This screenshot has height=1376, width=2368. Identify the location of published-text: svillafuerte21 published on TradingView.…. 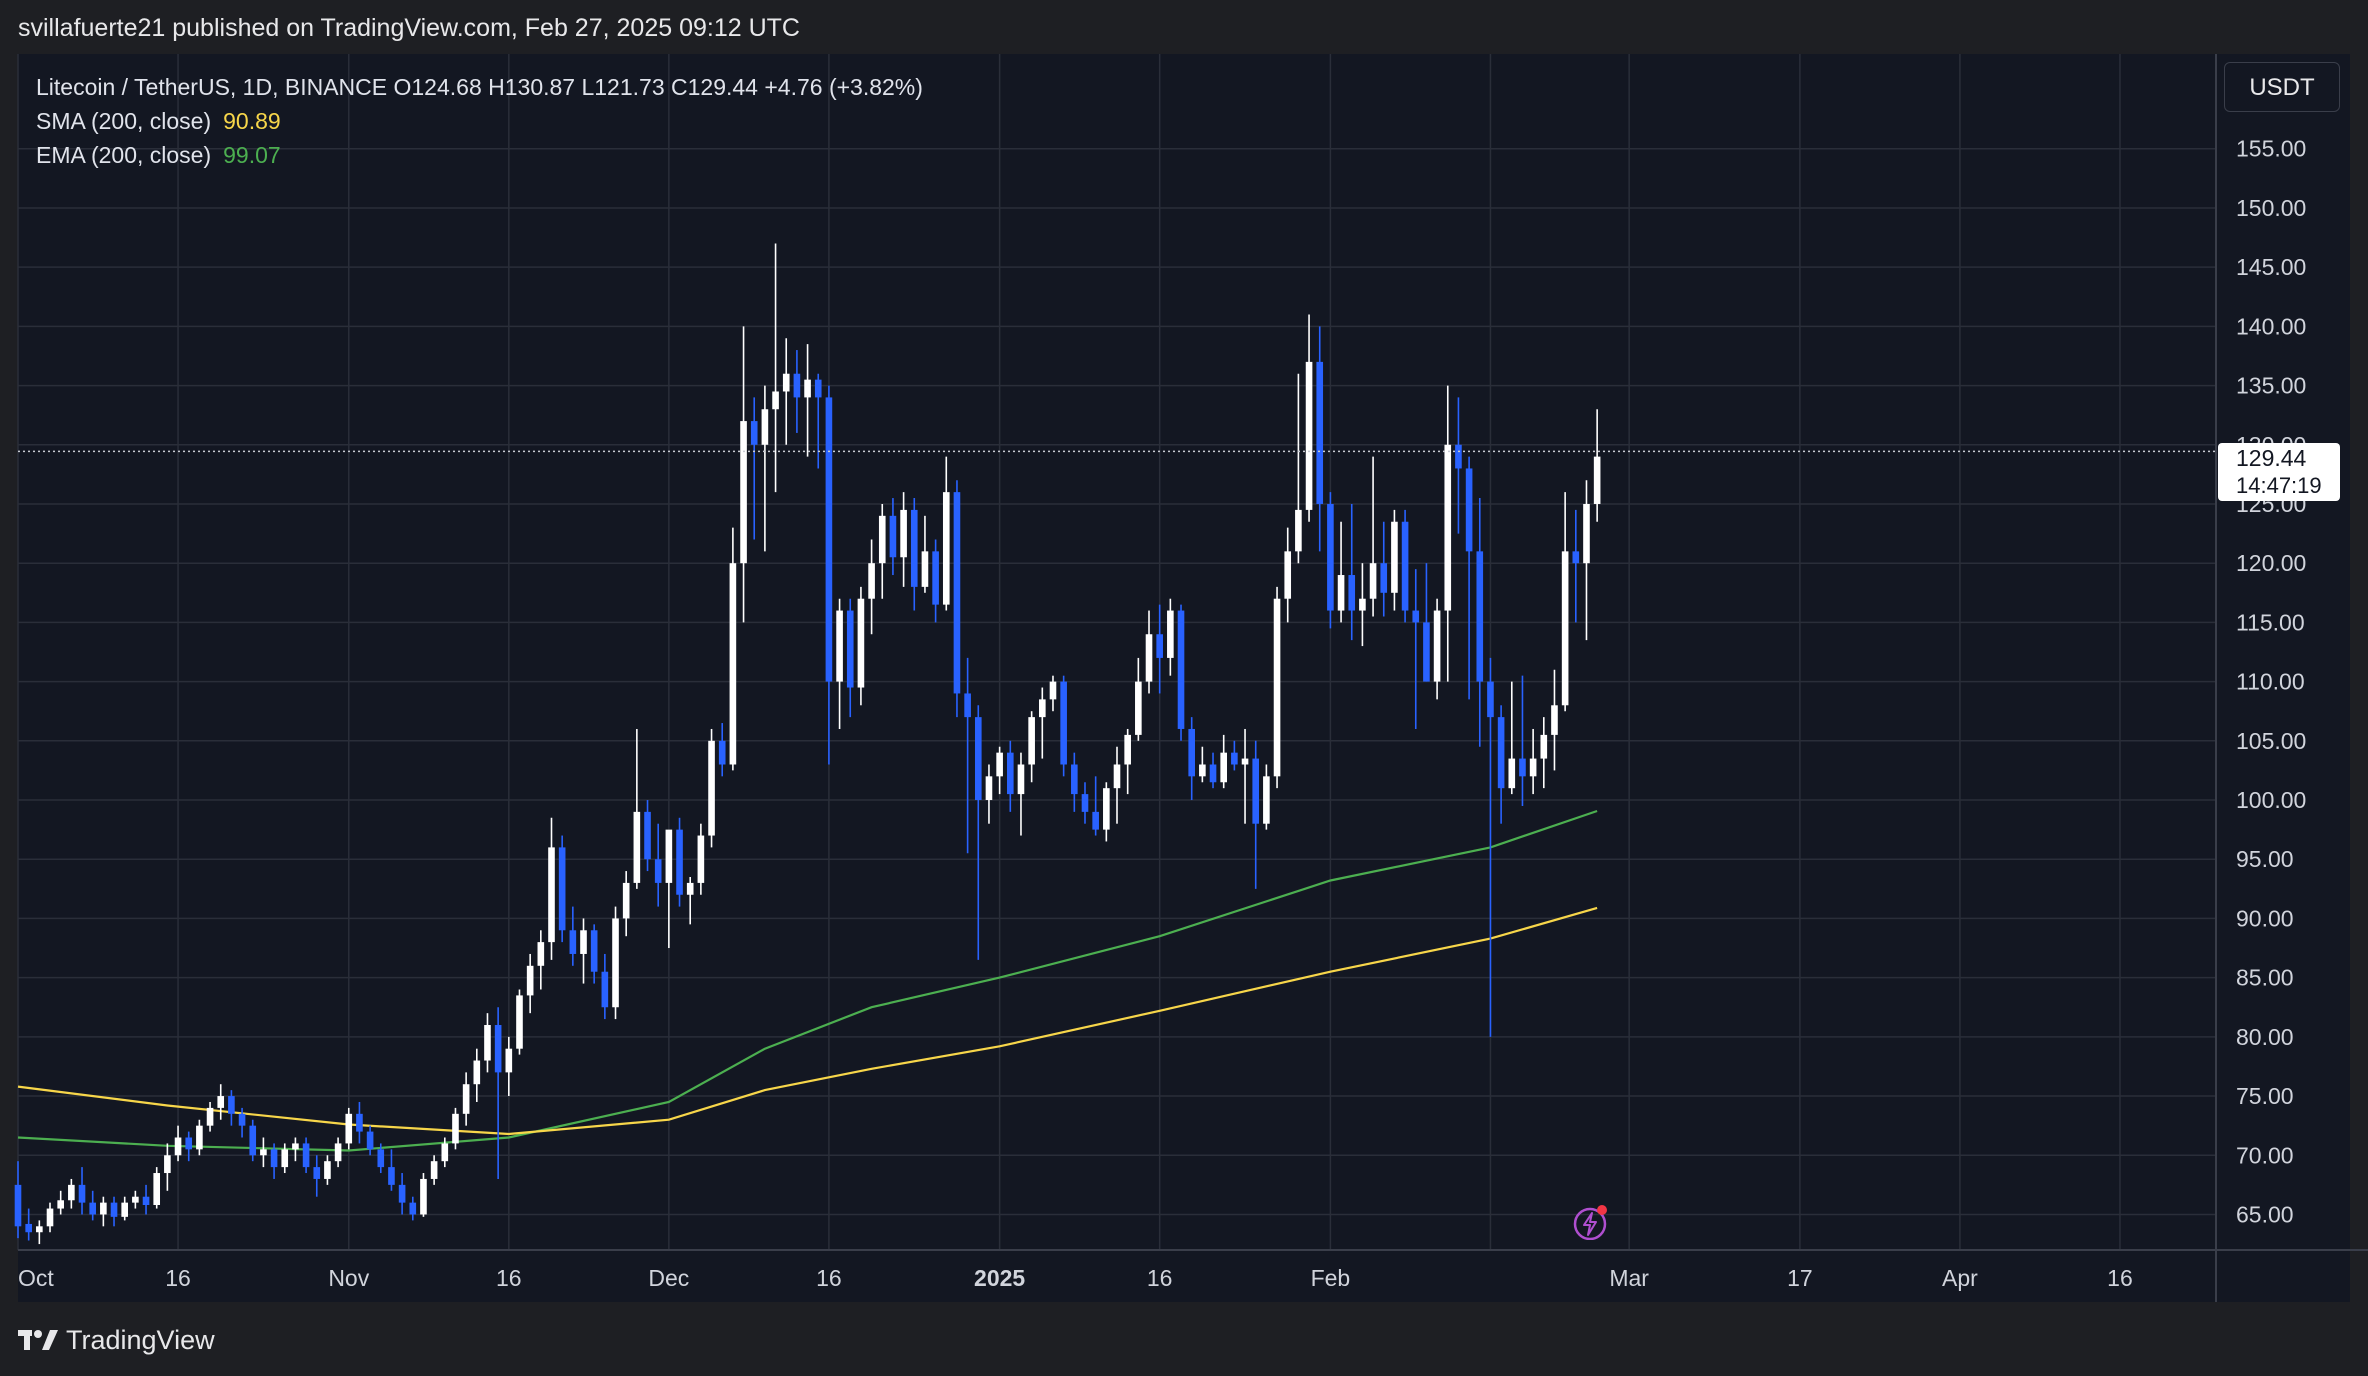
(409, 28).